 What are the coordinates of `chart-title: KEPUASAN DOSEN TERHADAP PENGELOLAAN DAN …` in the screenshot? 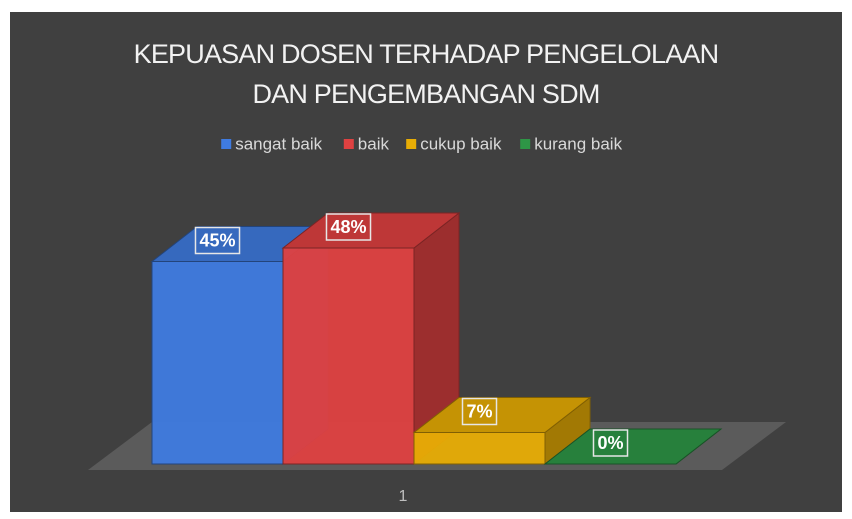 It's located at (426, 74).